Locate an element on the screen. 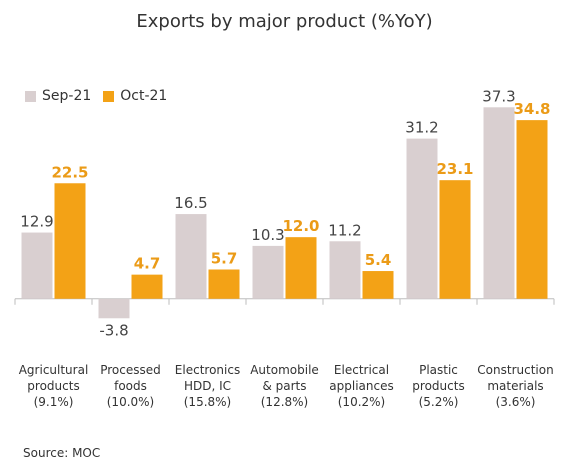  source-note: Source: MOC is located at coordinates (62, 453).